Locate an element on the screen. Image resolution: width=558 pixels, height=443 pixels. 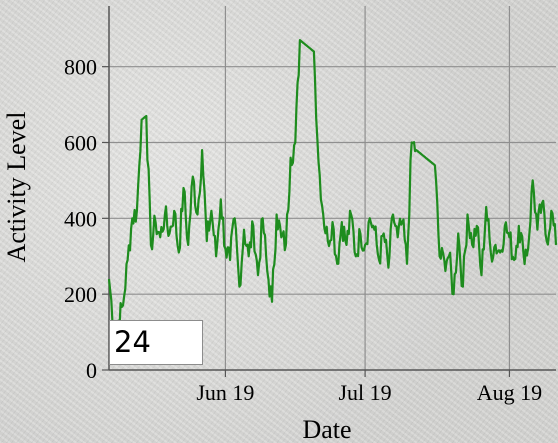
y-tick-label: 600 is located at coordinates (80, 143).